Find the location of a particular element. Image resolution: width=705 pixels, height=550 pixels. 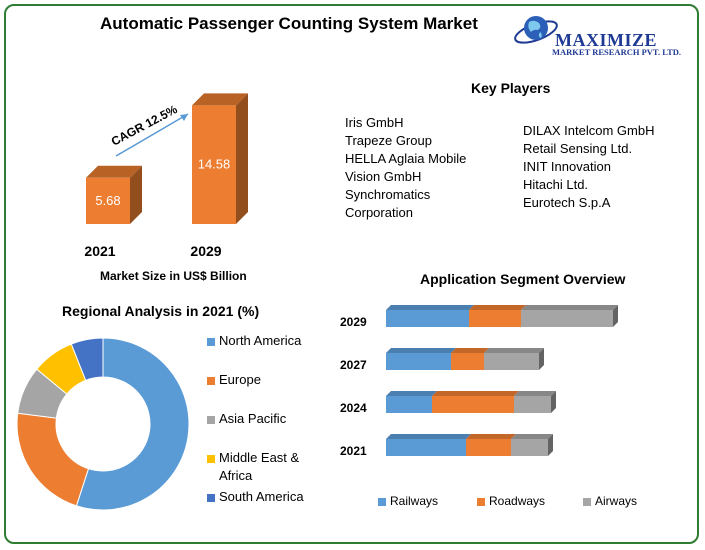

application-legend: Railways Roadways Airways is located at coordinates (528, 502).